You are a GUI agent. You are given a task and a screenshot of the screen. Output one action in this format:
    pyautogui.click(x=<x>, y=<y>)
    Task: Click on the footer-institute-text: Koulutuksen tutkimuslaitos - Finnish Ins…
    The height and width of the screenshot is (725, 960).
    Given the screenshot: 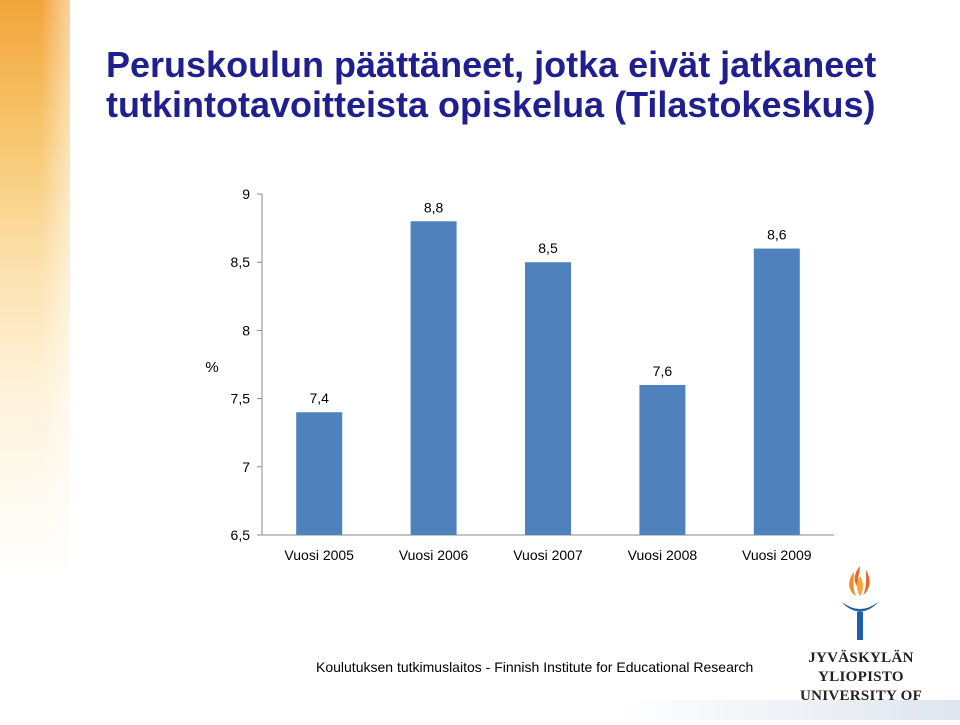 What is the action you would take?
    pyautogui.click(x=535, y=667)
    